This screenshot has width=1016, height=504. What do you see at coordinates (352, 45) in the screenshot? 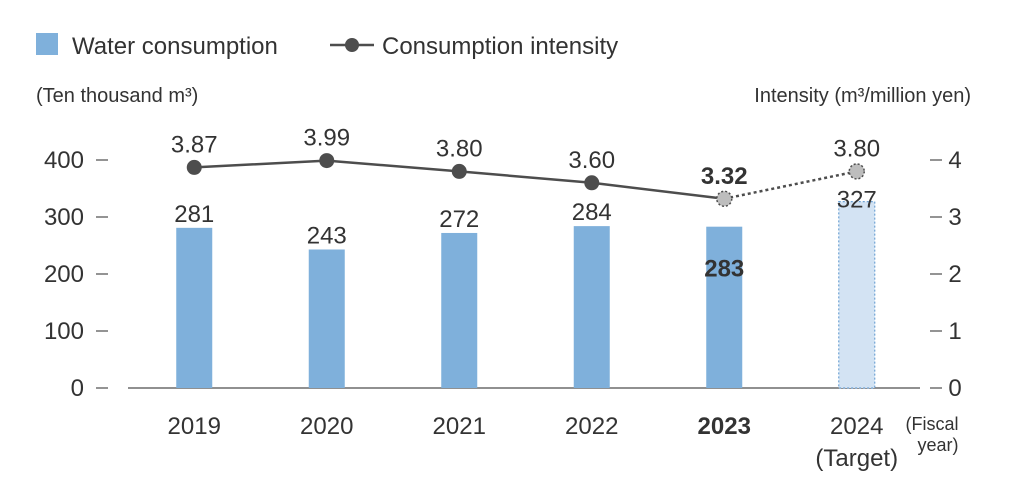
I see `legend-line-marker` at bounding box center [352, 45].